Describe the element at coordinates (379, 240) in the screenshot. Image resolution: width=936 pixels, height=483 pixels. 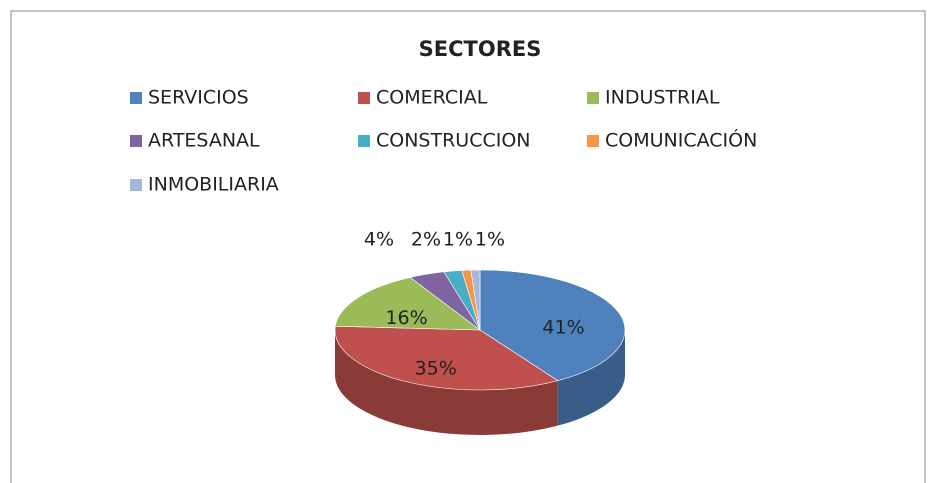
I see `data-label: 4%` at that location.